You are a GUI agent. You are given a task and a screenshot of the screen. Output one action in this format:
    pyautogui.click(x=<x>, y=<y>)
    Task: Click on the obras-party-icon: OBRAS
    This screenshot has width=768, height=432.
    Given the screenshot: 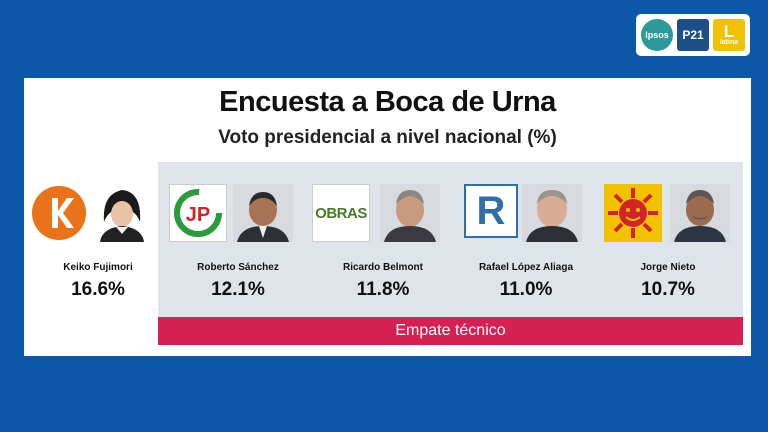 What is the action you would take?
    pyautogui.click(x=341, y=213)
    